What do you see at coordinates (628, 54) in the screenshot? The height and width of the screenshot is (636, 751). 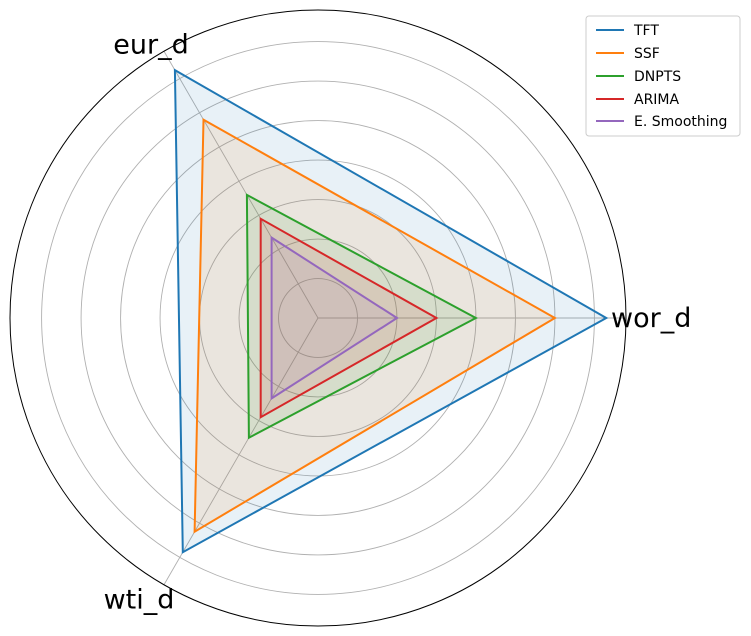 I see `legend-item-ssf: SSF` at bounding box center [628, 54].